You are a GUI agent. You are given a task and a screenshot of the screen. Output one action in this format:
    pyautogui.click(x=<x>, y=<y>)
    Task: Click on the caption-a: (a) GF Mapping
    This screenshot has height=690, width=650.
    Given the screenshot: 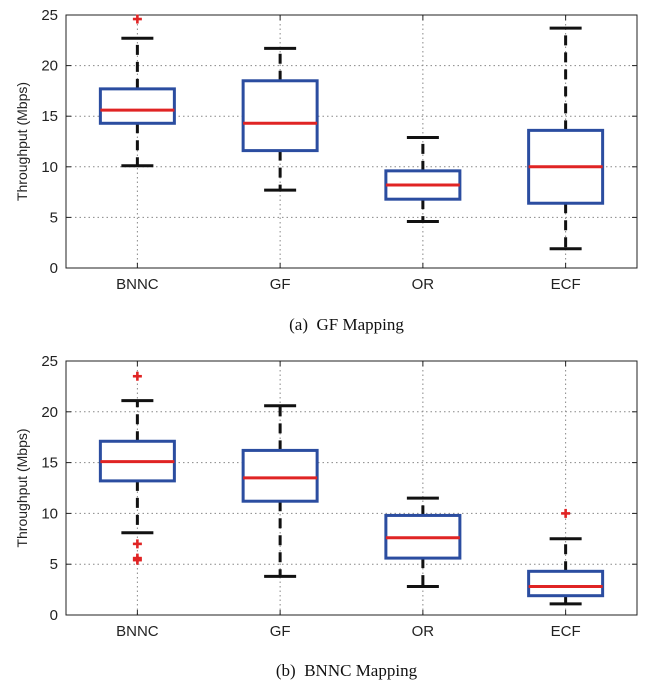 What is the action you would take?
    pyautogui.click(x=346, y=324)
    